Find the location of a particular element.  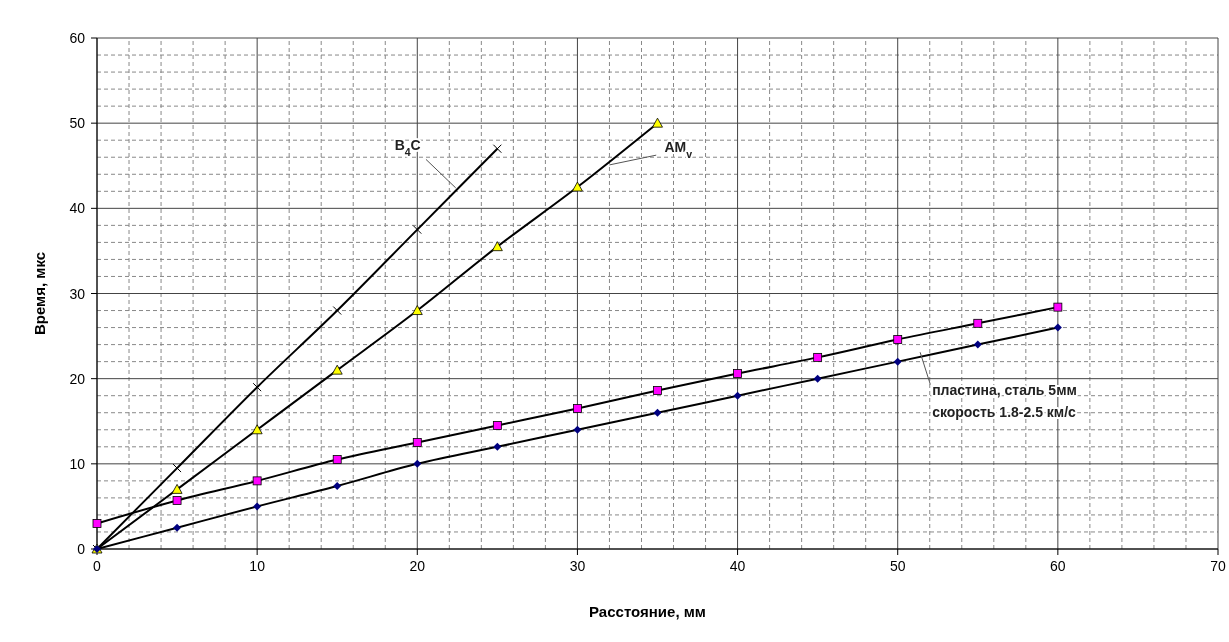

x-tick-label: 20 is located at coordinates (417, 566).